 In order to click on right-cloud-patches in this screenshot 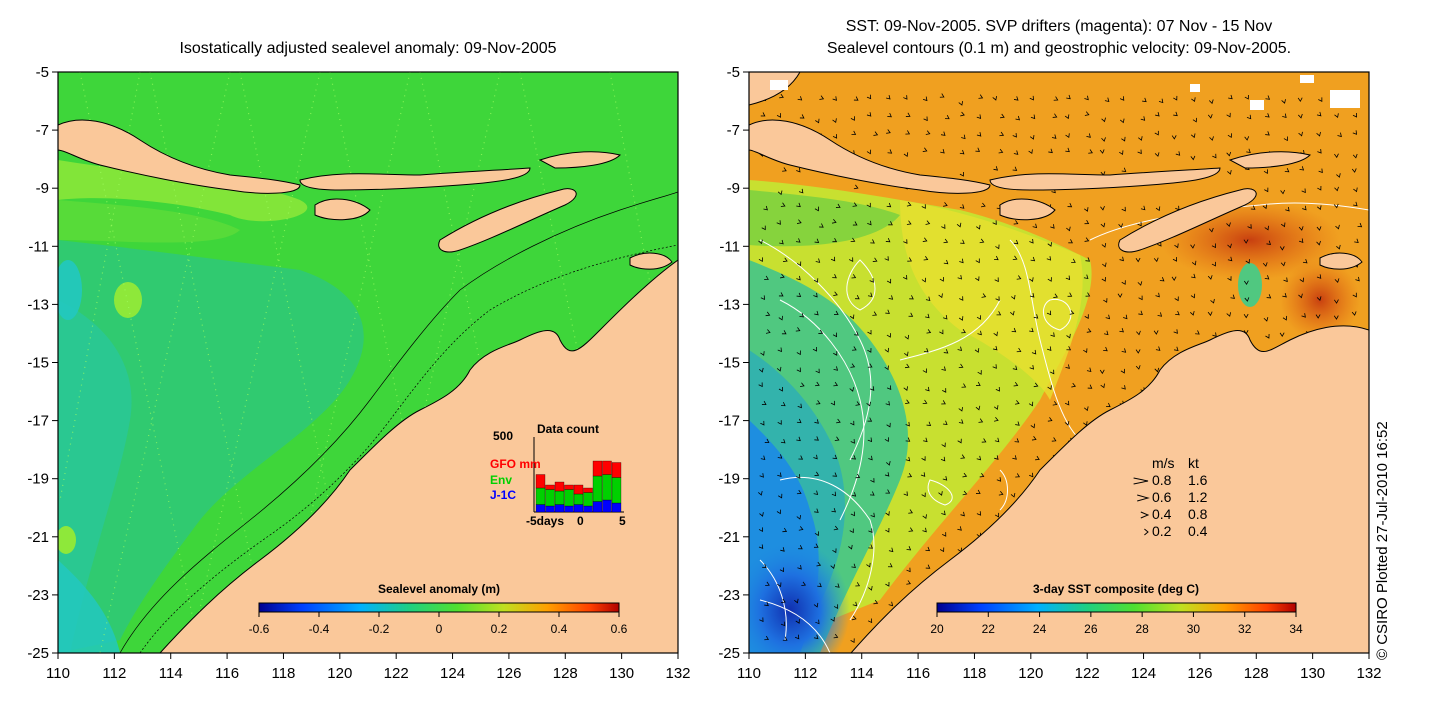, I will do `click(1065, 92)`.